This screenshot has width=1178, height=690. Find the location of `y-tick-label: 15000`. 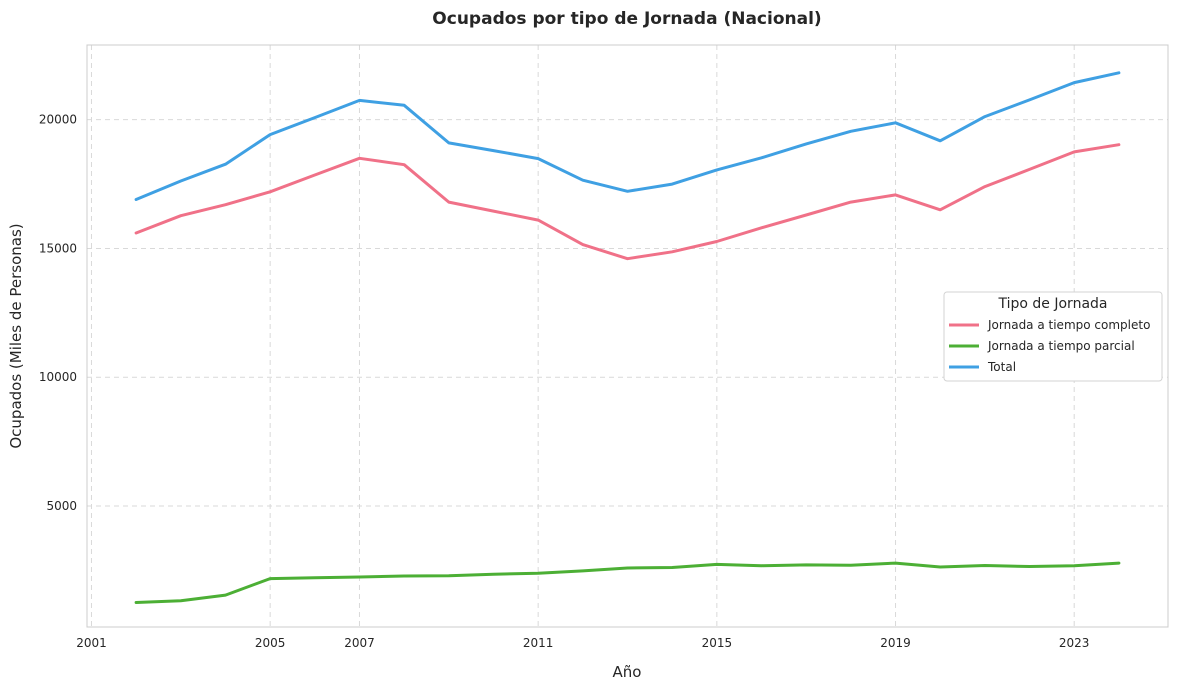

y-tick-label: 15000 is located at coordinates (58, 248).